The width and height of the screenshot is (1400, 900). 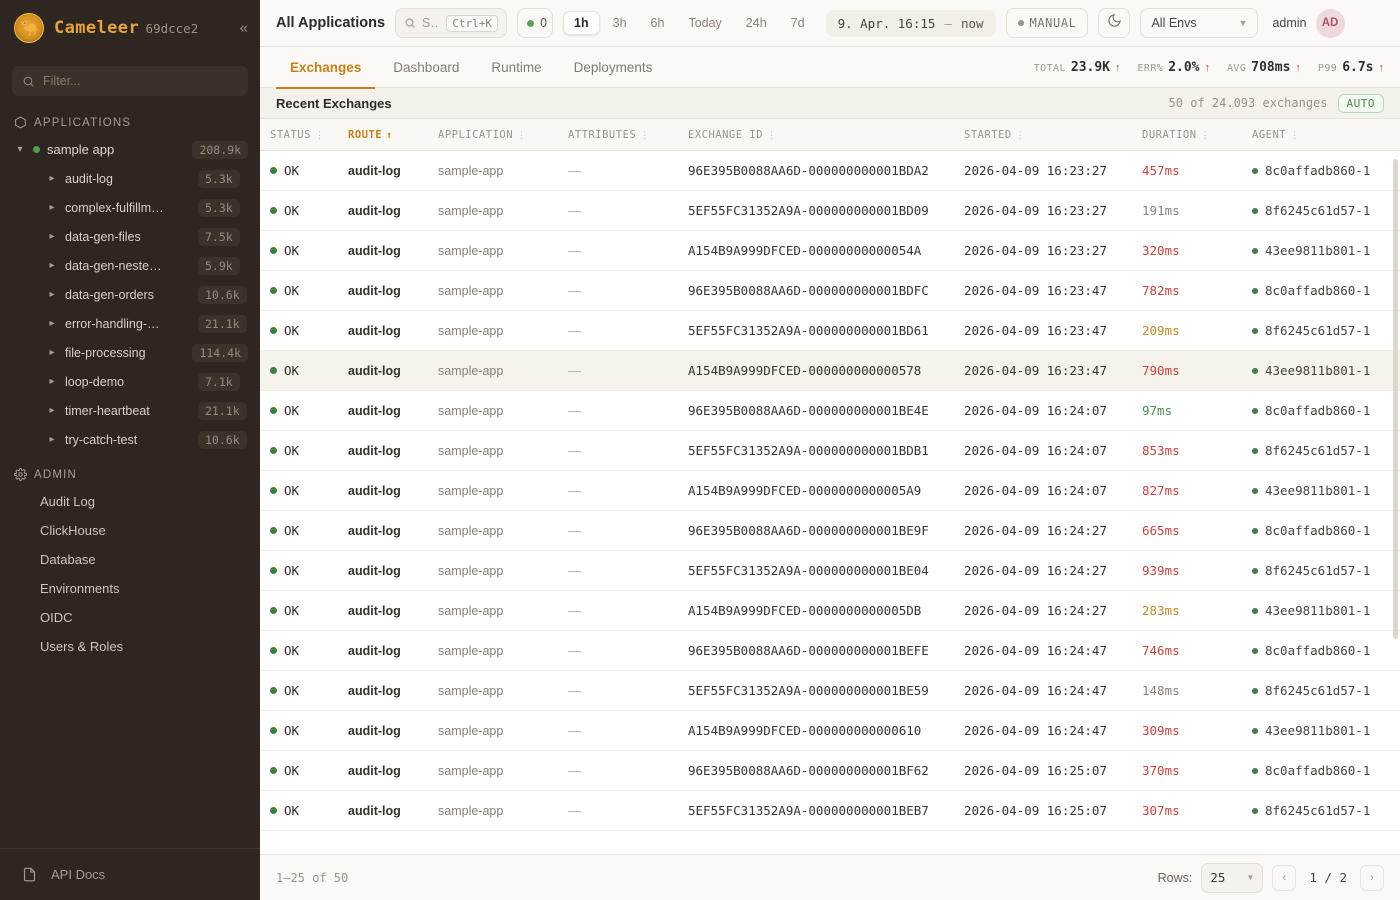 I want to click on sidebar-admin-item: OIDC, so click(x=130, y=617).